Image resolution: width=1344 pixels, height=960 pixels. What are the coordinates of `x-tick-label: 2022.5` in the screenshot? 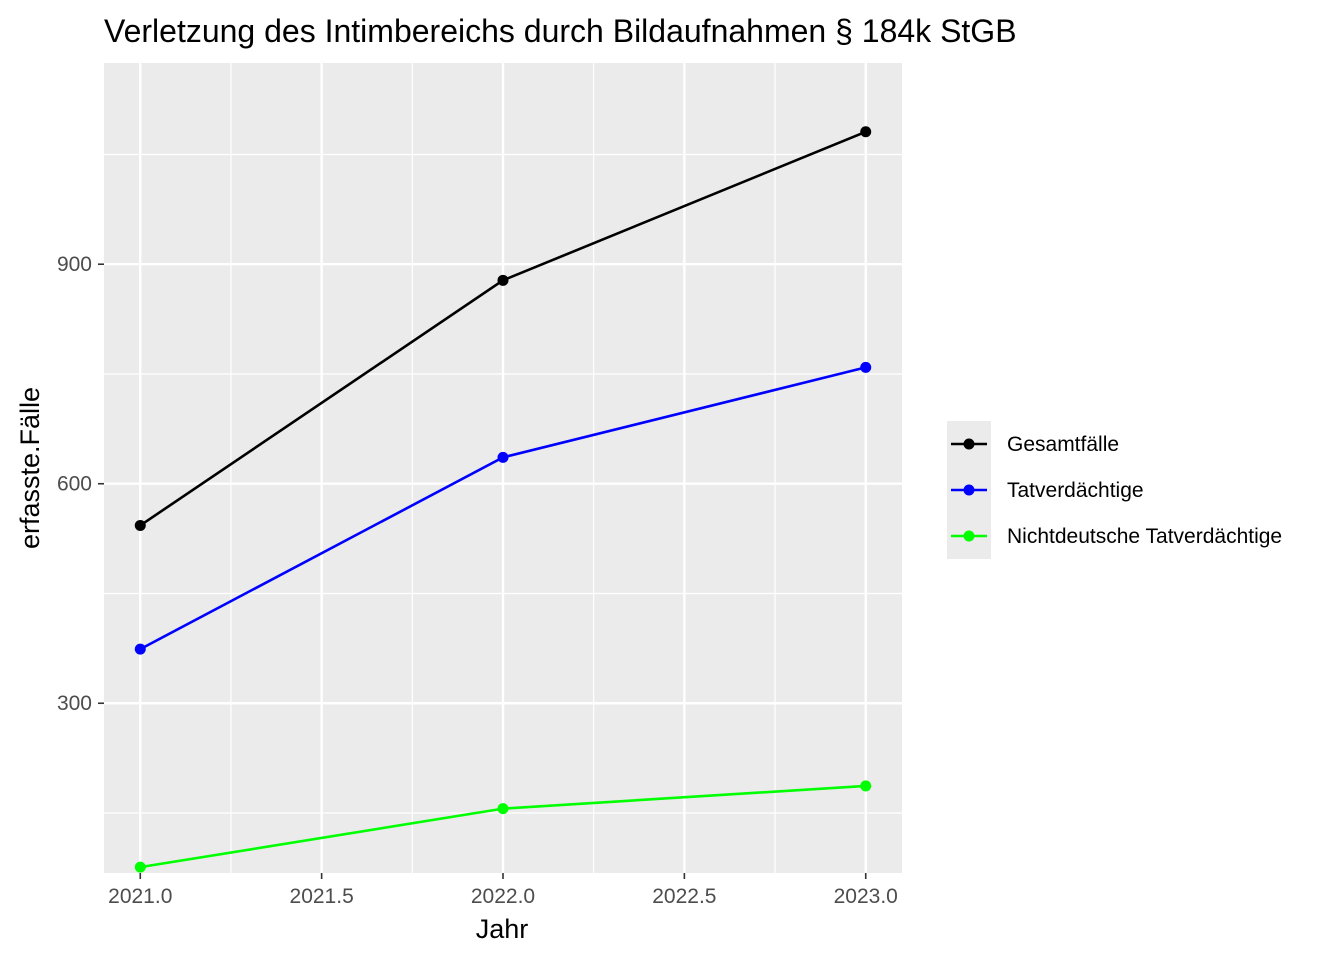 It's located at (684, 896).